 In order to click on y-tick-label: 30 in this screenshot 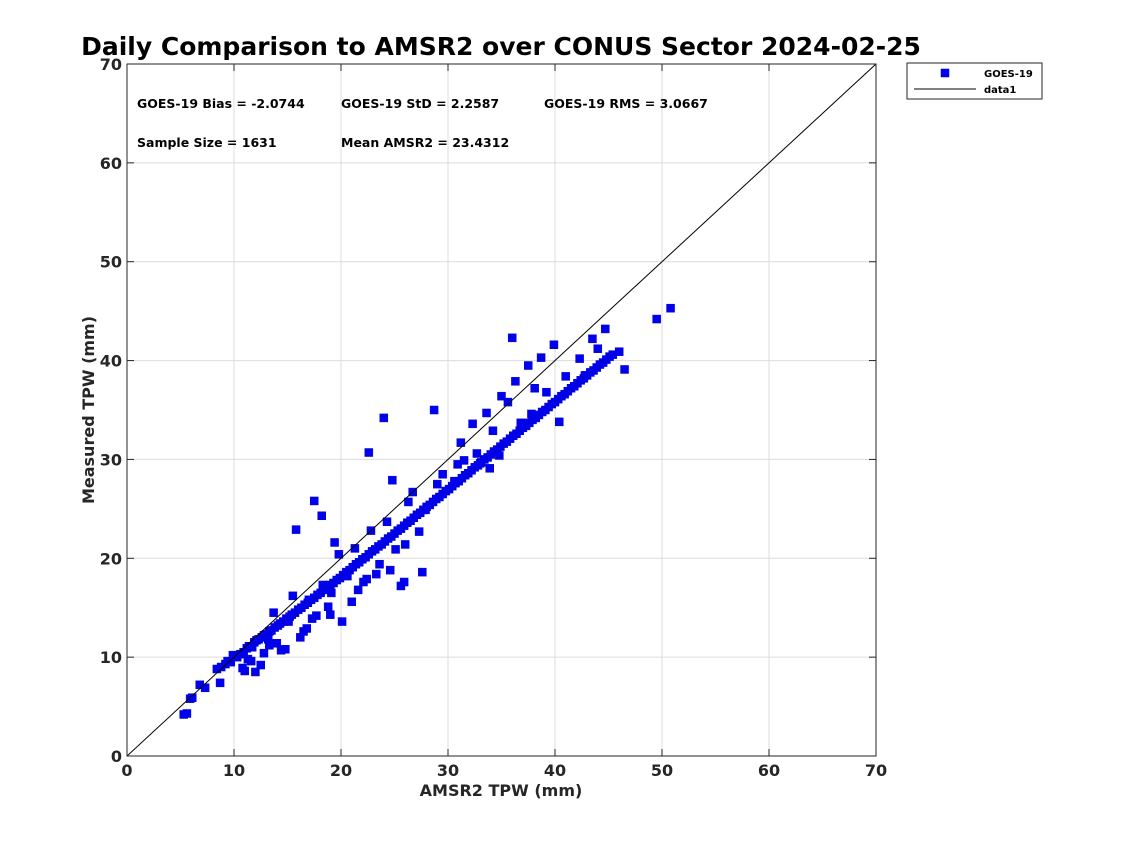, I will do `click(111, 459)`.